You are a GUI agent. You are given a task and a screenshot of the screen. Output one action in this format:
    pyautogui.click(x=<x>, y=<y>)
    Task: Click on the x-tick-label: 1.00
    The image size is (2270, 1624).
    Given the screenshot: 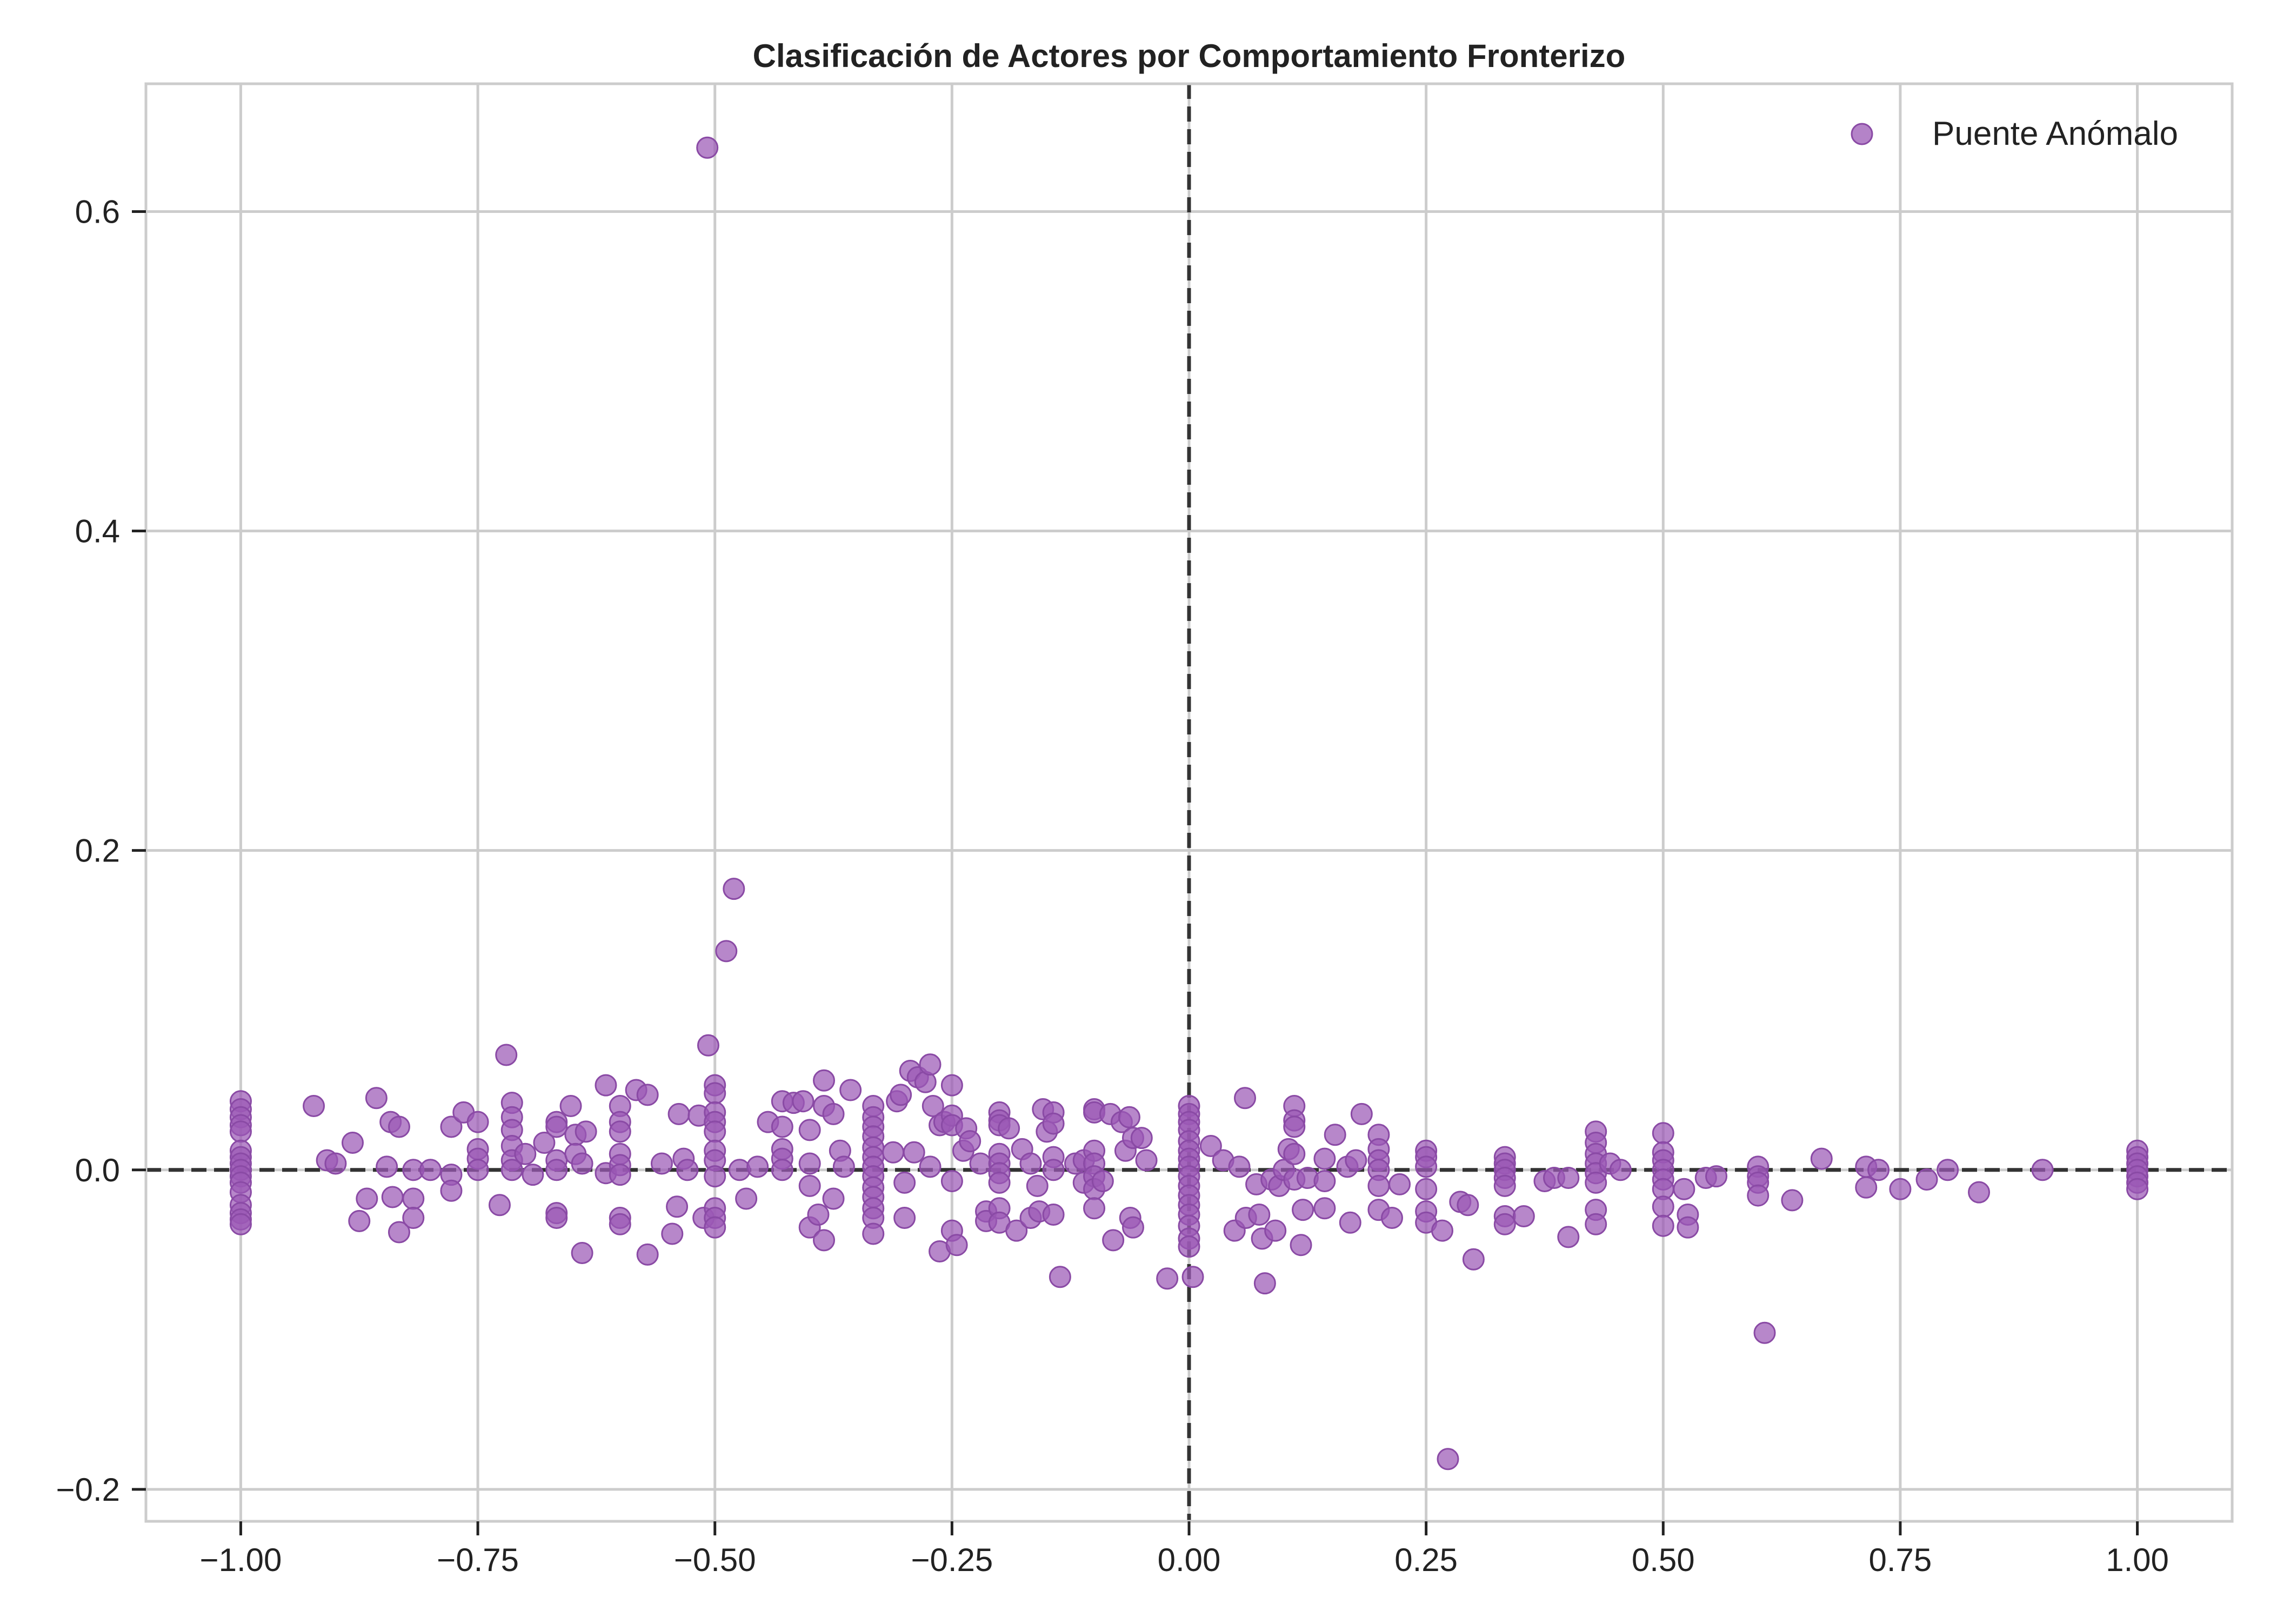 What is the action you would take?
    pyautogui.click(x=2137, y=1560)
    